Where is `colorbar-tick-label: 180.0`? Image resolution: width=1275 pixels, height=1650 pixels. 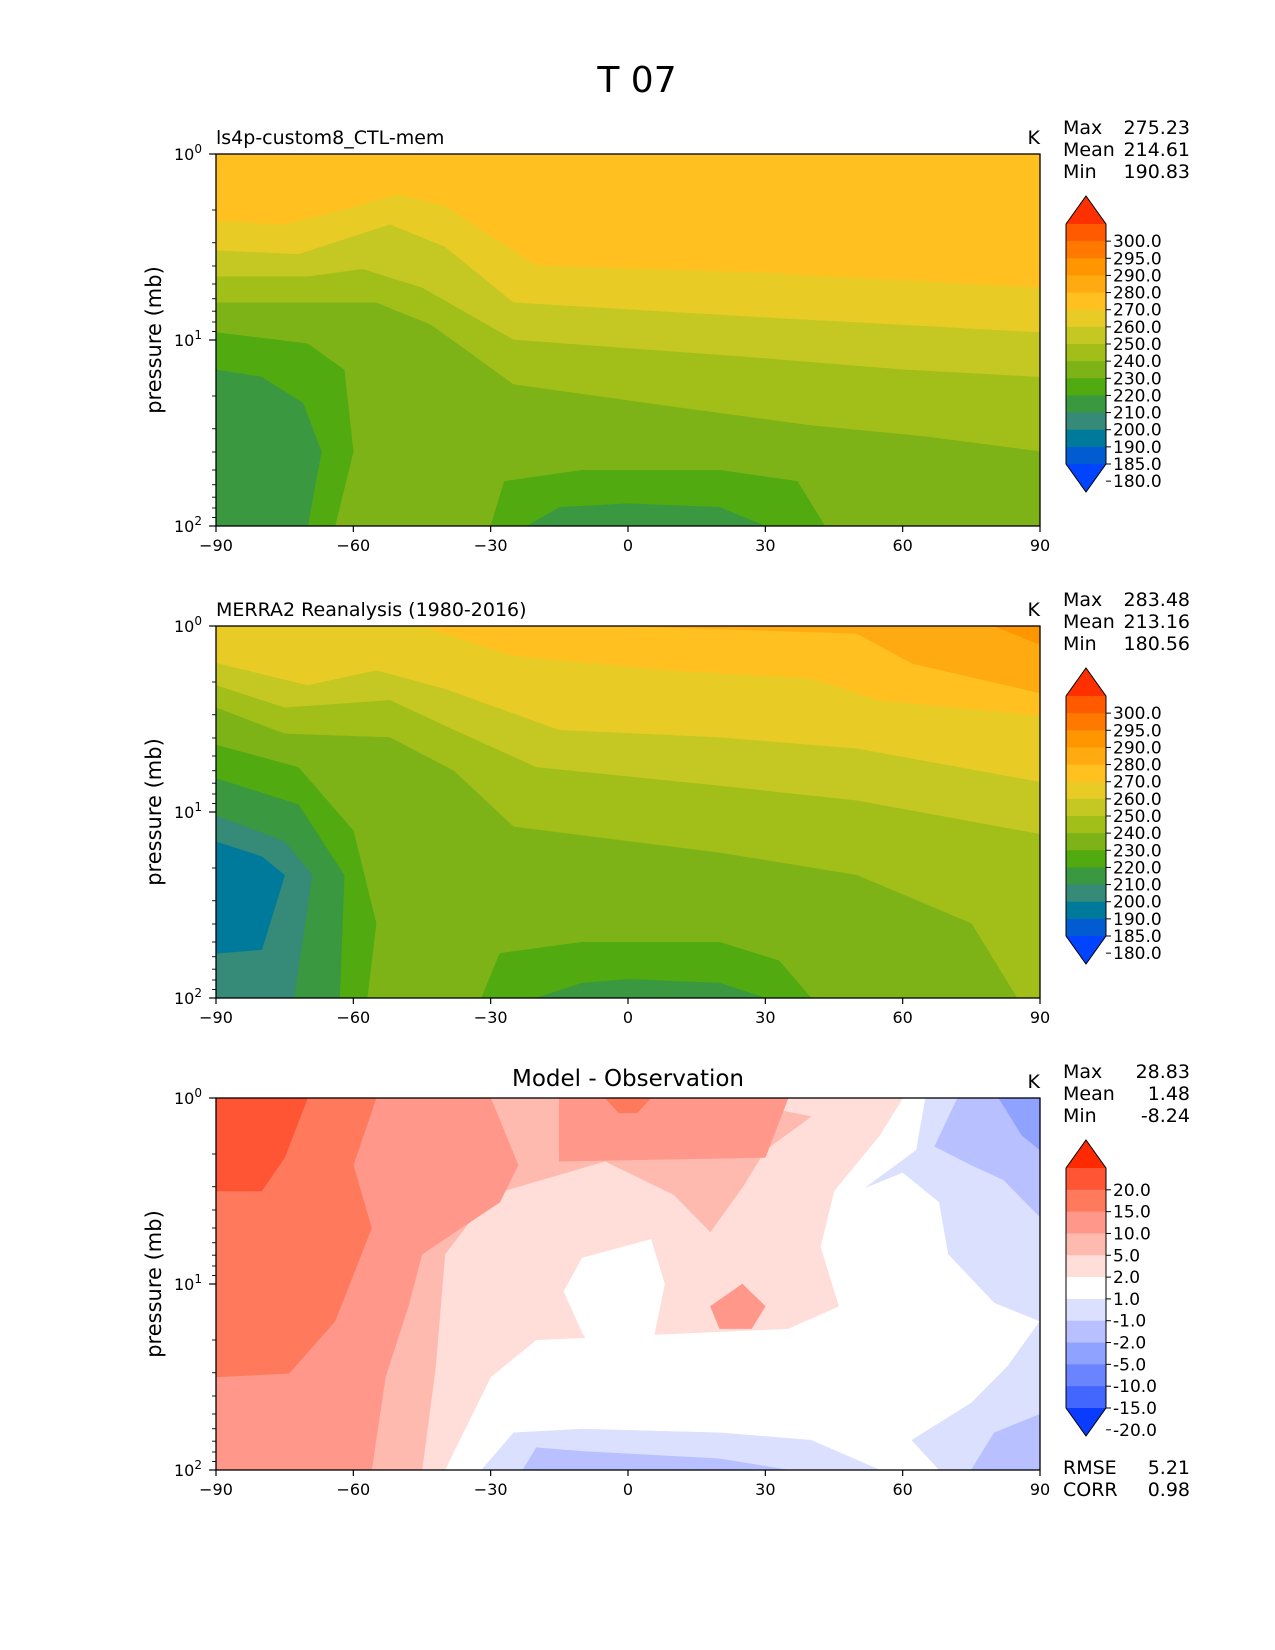
colorbar-tick-label: 180.0 is located at coordinates (1137, 482).